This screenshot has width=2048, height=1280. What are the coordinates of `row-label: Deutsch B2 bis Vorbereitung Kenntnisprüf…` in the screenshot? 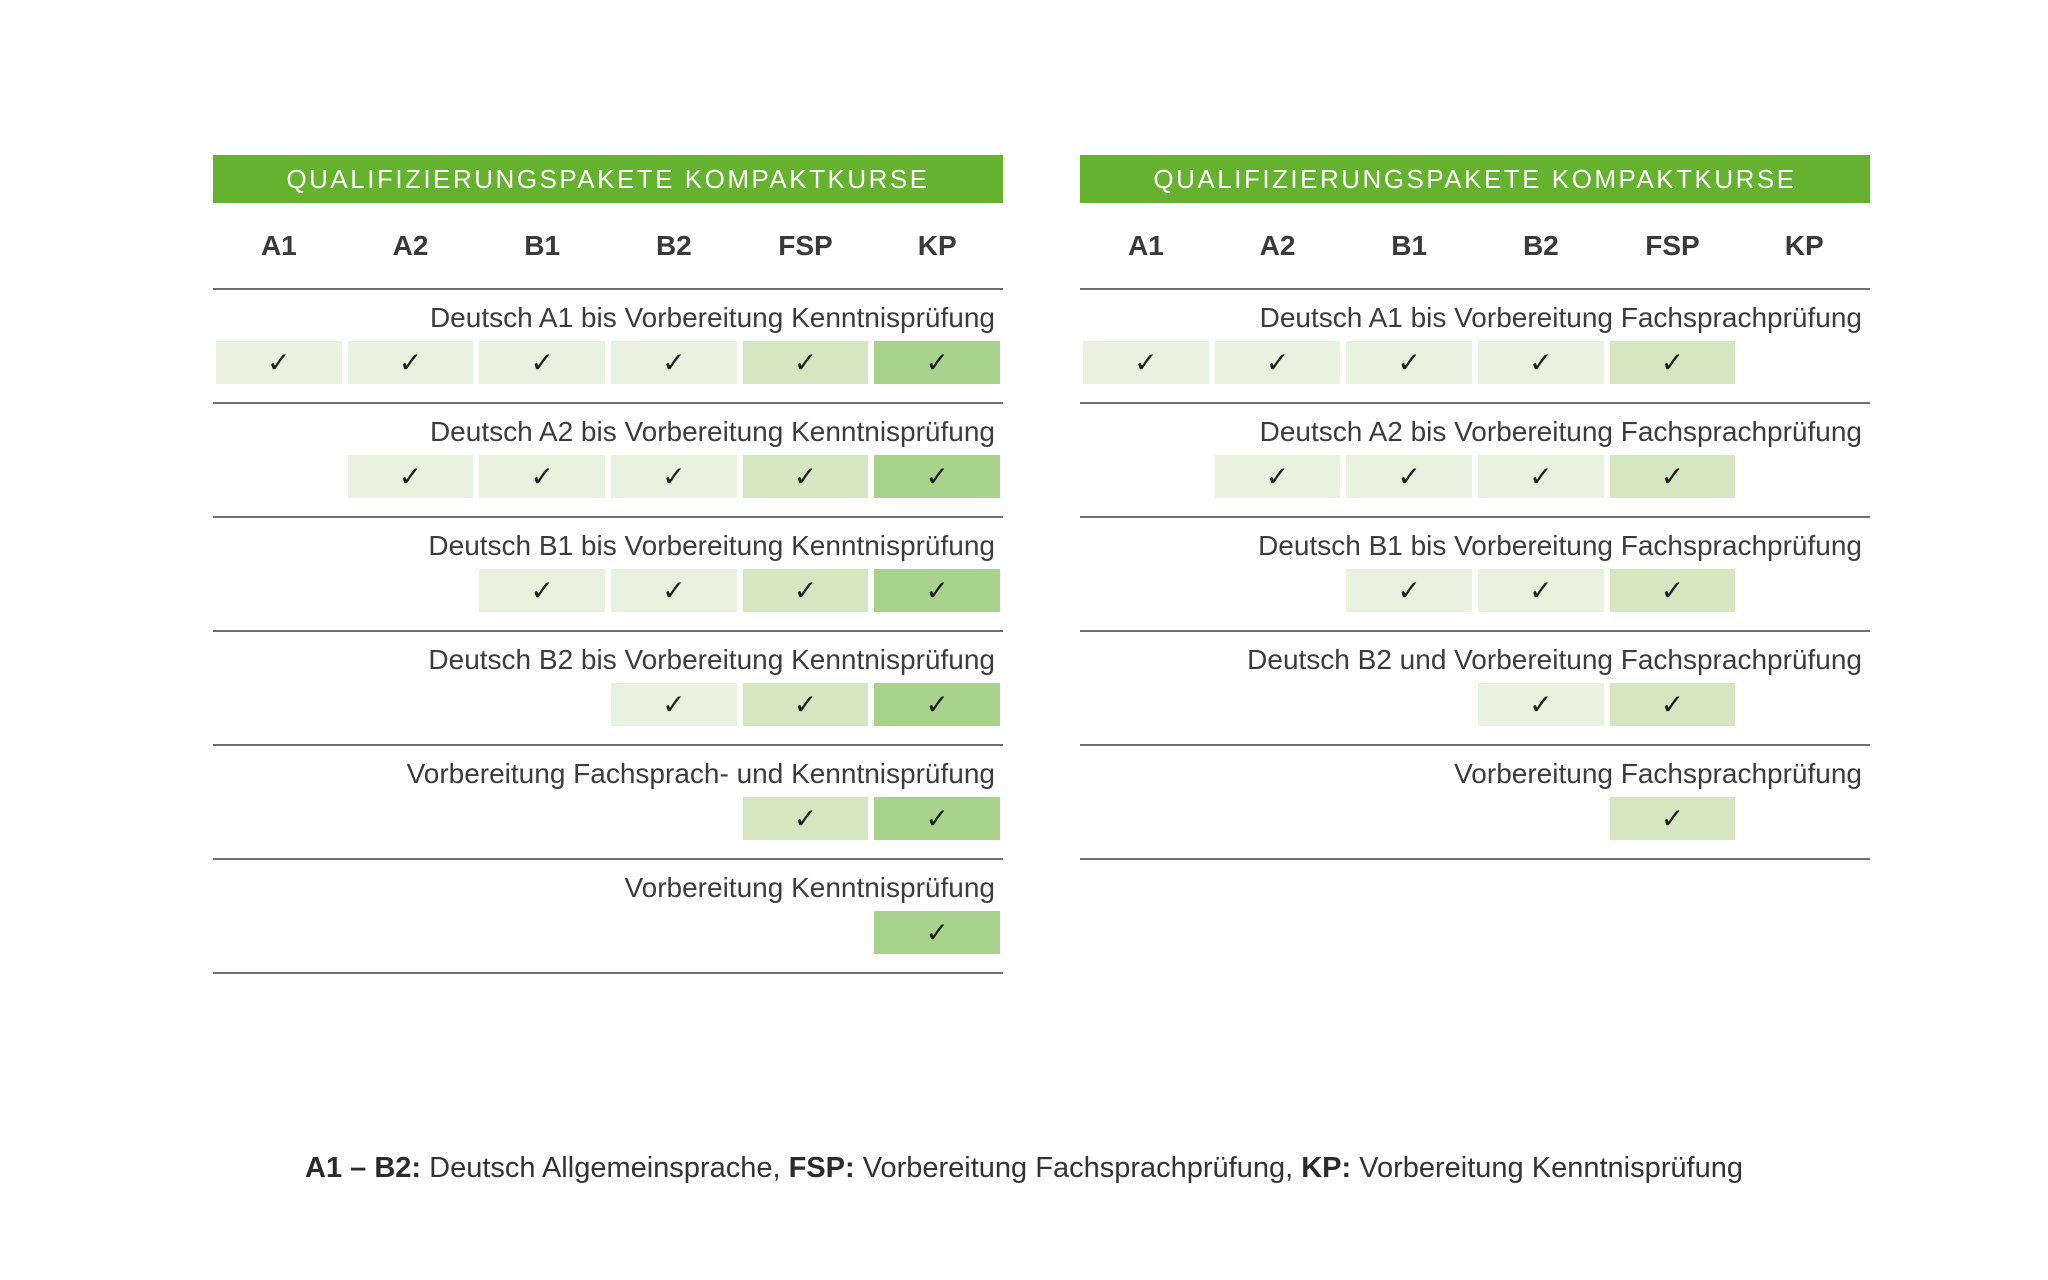 It's located at (711, 659).